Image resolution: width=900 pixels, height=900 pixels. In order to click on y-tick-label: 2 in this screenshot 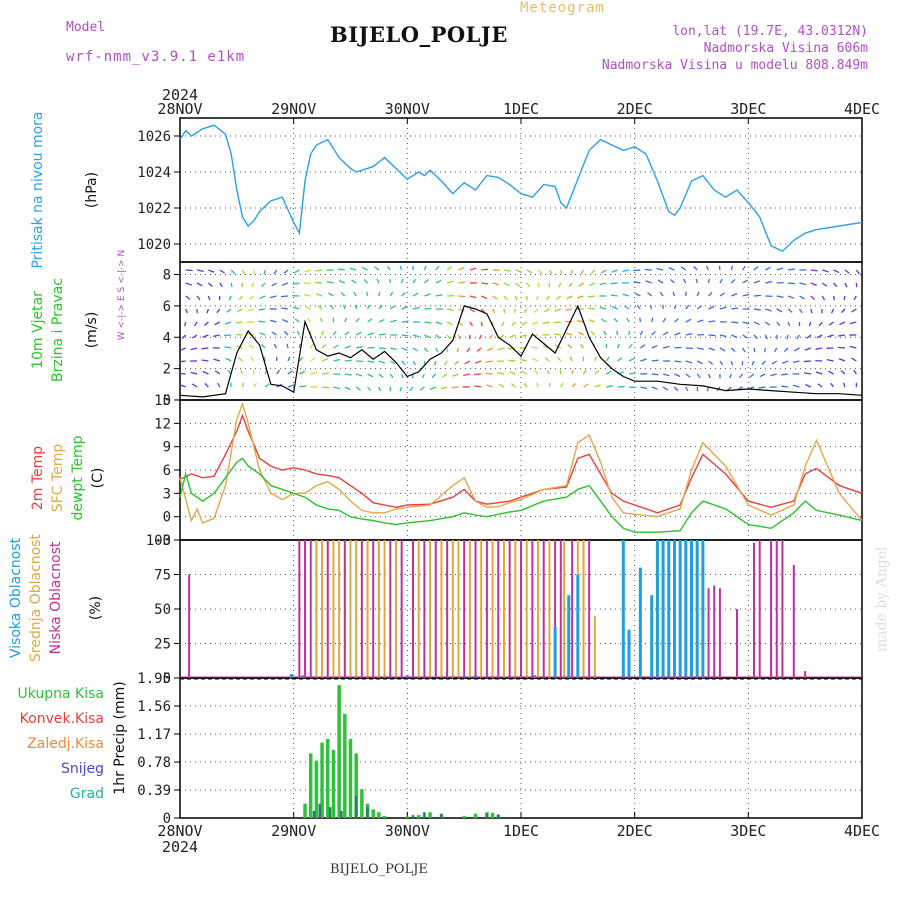, I will do `click(167, 370)`.